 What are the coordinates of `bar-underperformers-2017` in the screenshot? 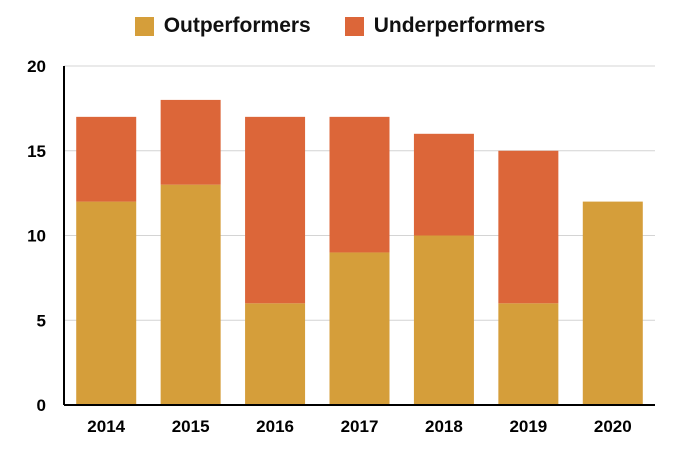 It's located at (359, 184).